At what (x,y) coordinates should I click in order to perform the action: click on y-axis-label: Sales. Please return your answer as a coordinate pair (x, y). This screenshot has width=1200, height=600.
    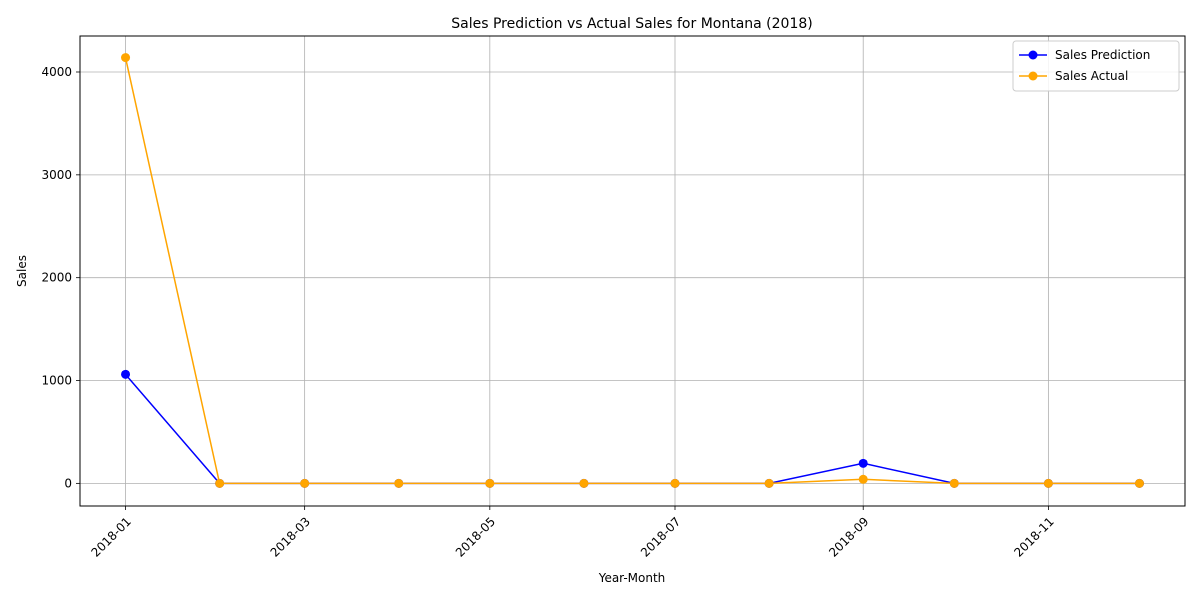
    Looking at the image, I should click on (22, 271).